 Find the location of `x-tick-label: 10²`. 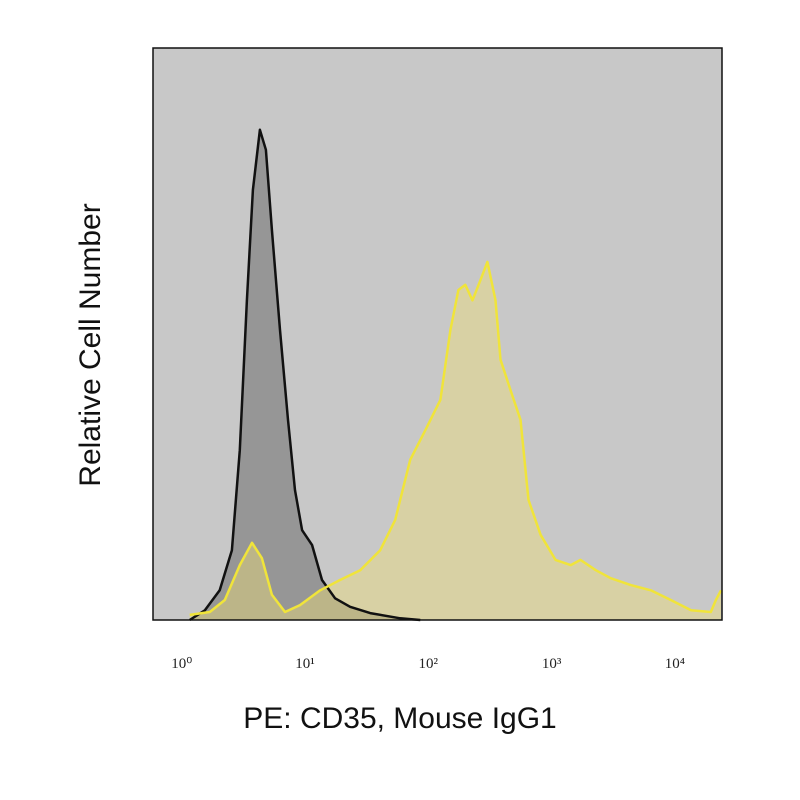

x-tick-label: 10² is located at coordinates (429, 664).